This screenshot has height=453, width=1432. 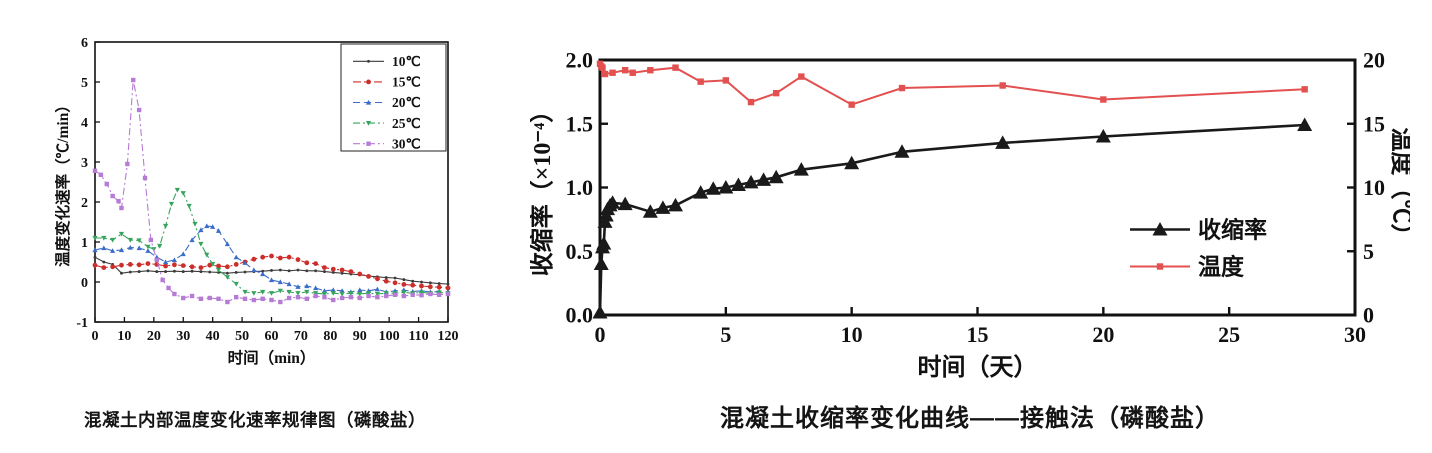 I want to click on temperature-rate-caption: 混凝土内部温度变化速率规律图（磷酸盐）, so click(x=255, y=420).